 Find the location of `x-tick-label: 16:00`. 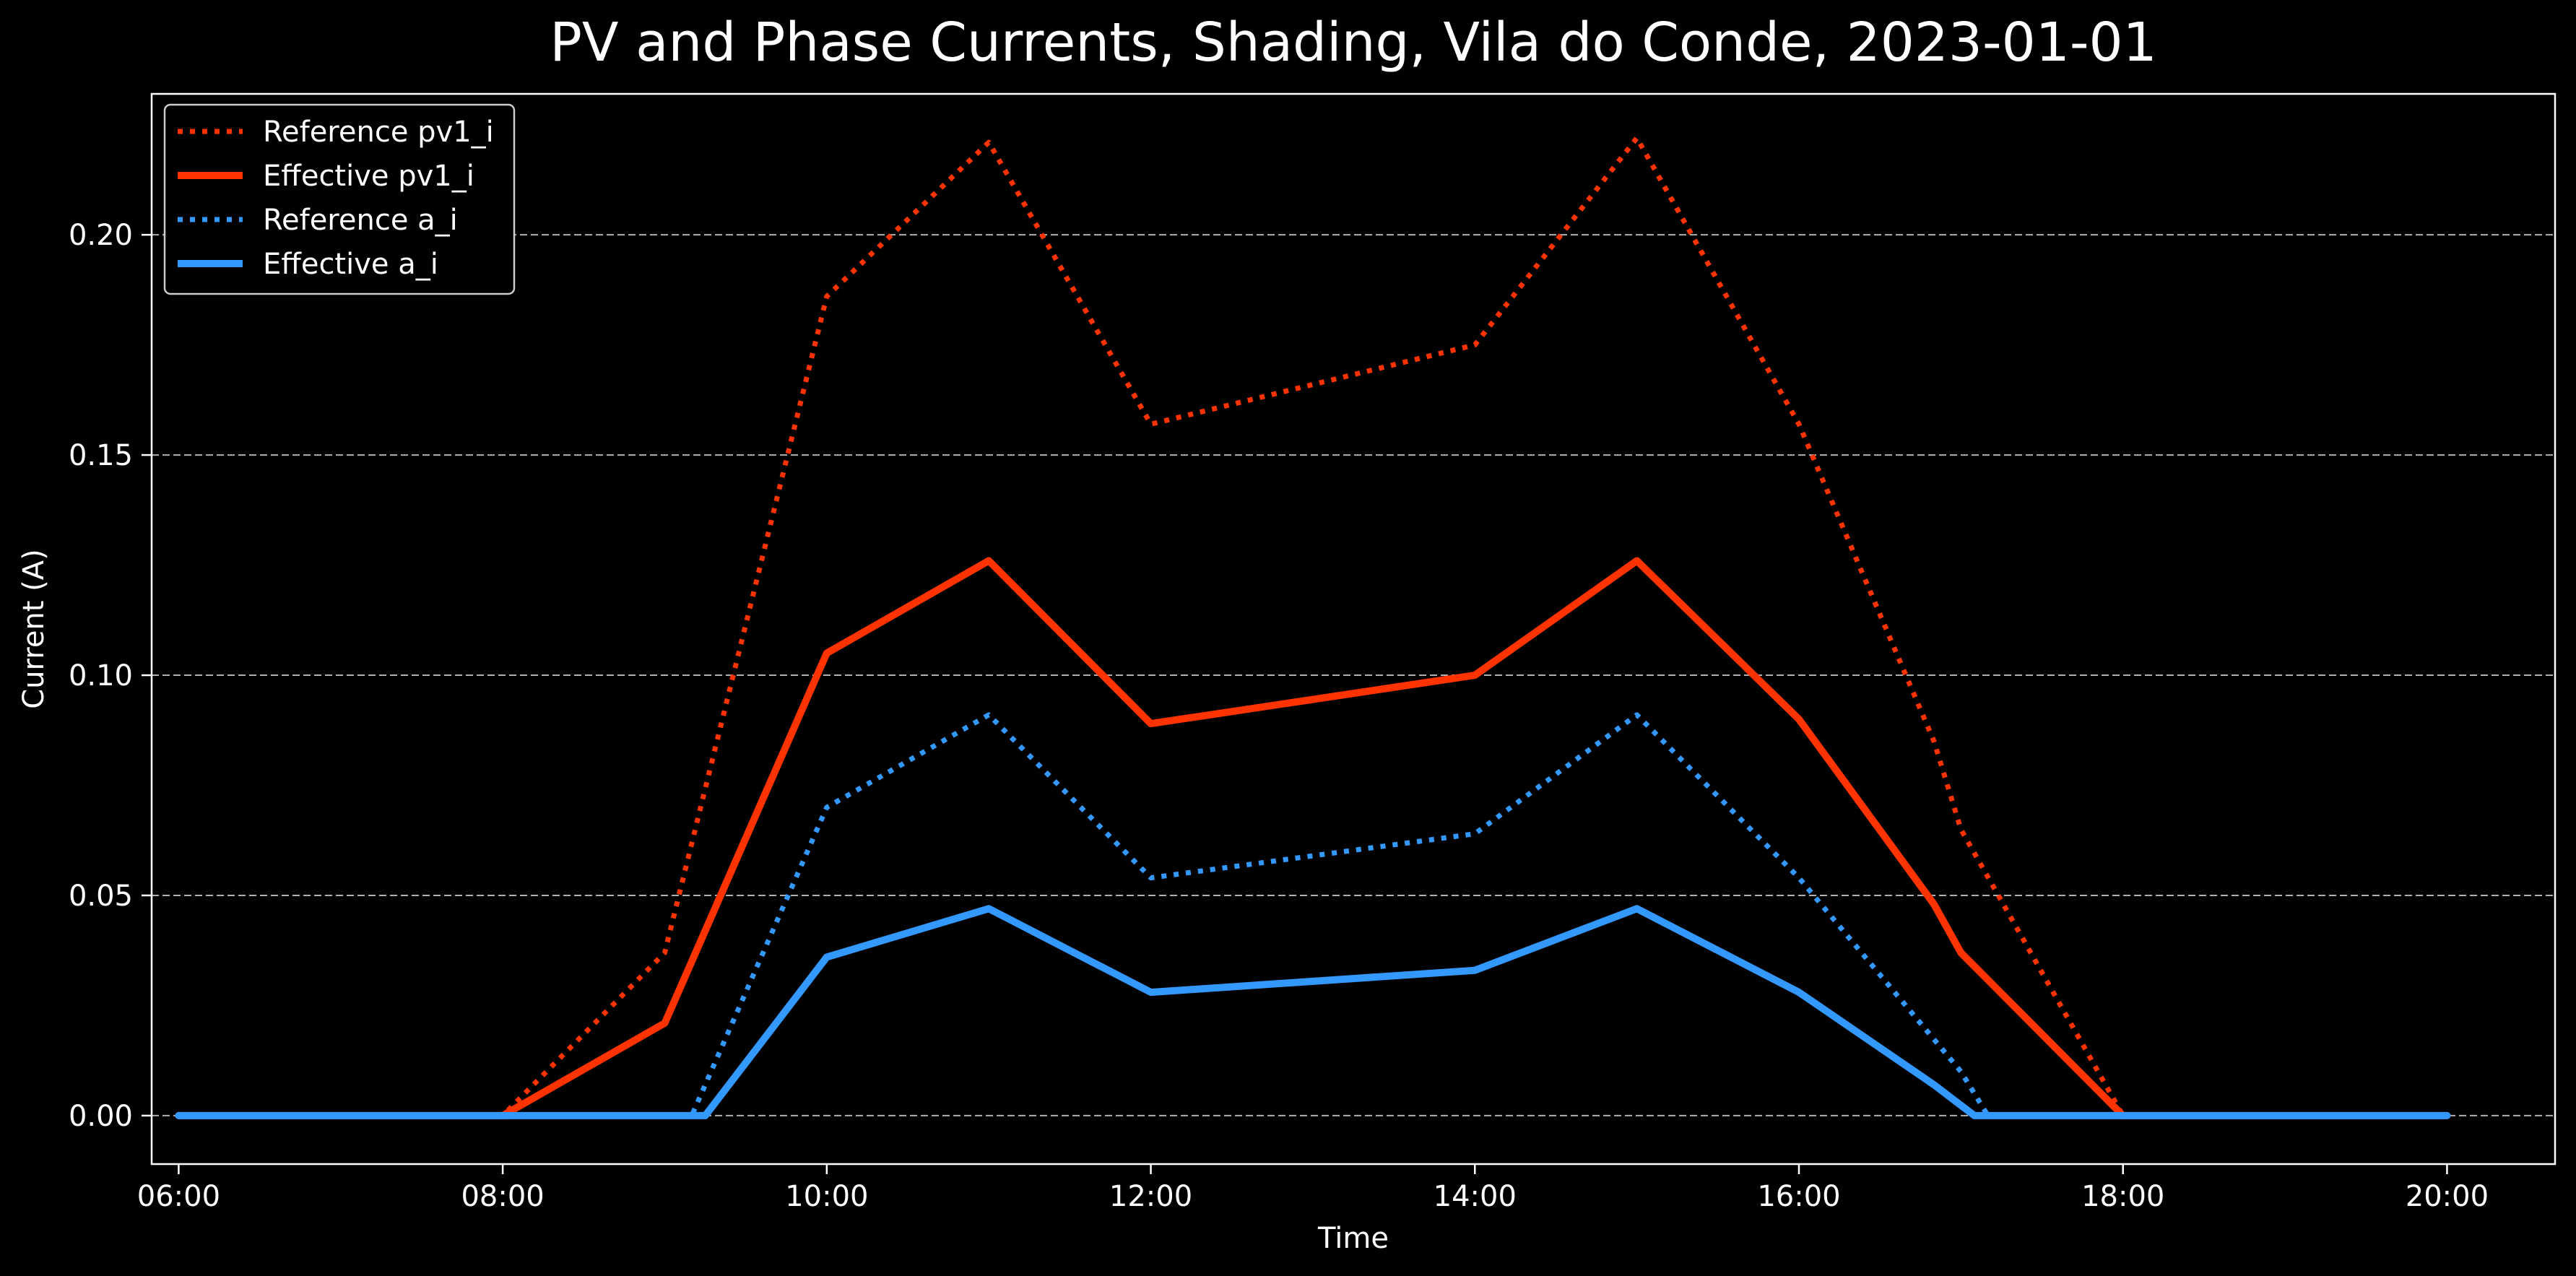

x-tick-label: 16:00 is located at coordinates (1798, 1196).